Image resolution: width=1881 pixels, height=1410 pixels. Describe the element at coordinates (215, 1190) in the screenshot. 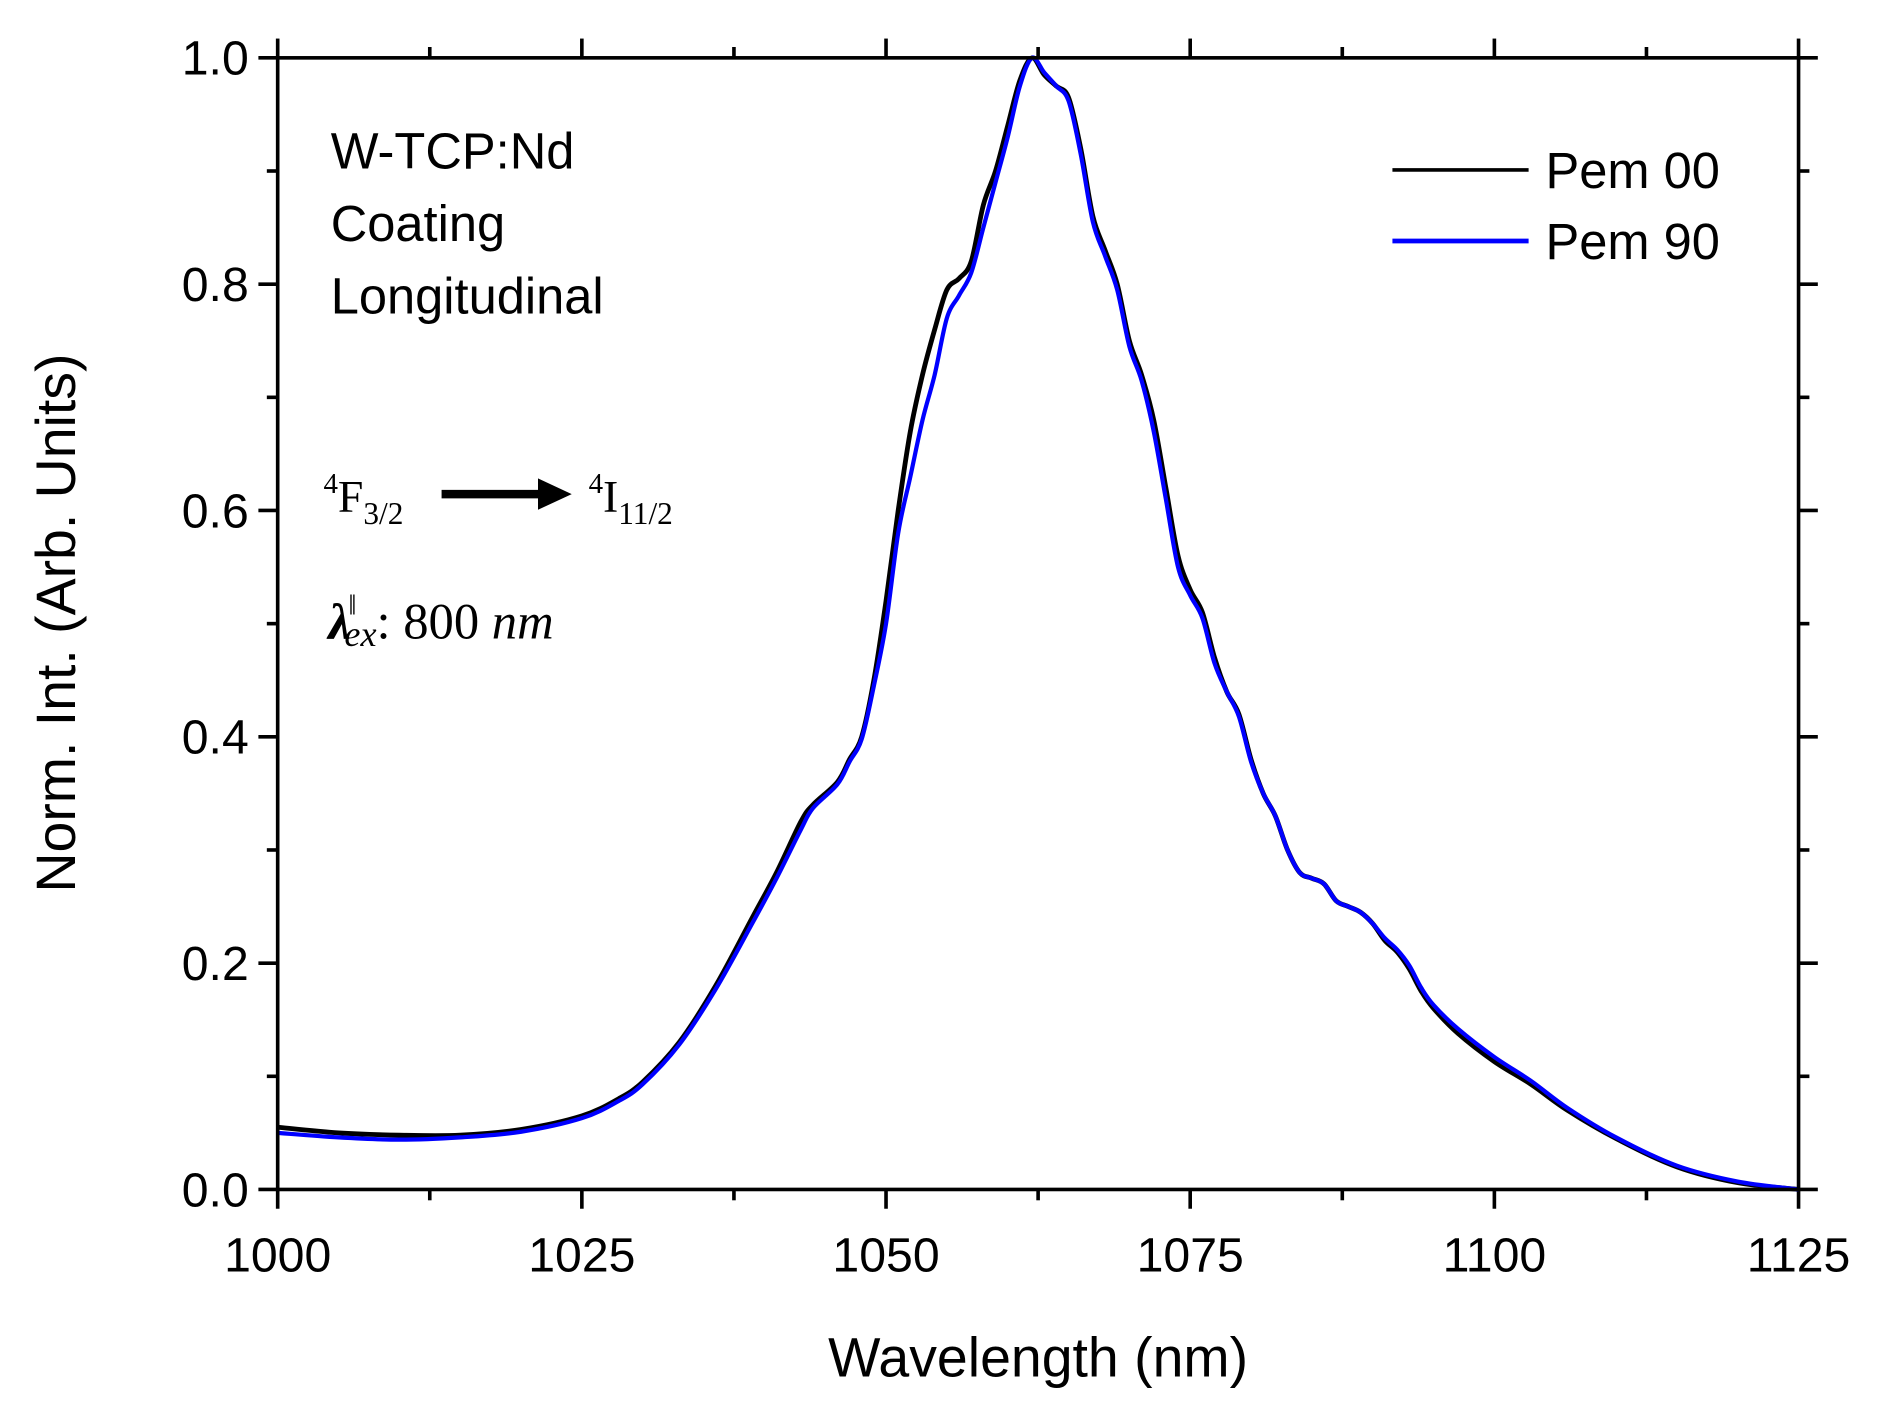

I see `y-tick-label: 0.0` at that location.